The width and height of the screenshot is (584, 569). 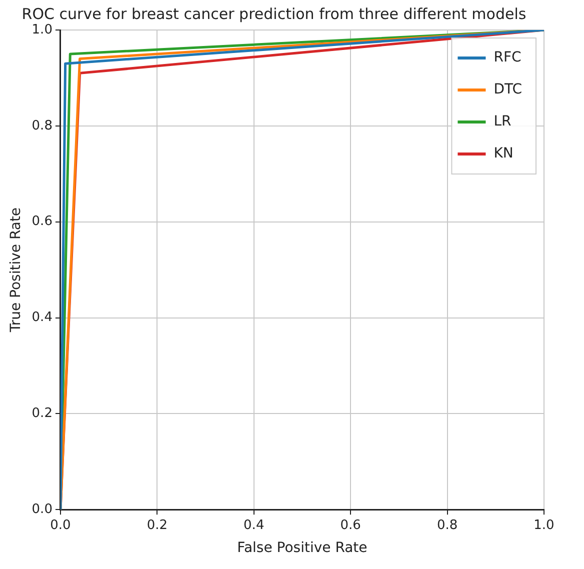 What do you see at coordinates (42, 30) in the screenshot?
I see `y-tick-label: 1.0` at bounding box center [42, 30].